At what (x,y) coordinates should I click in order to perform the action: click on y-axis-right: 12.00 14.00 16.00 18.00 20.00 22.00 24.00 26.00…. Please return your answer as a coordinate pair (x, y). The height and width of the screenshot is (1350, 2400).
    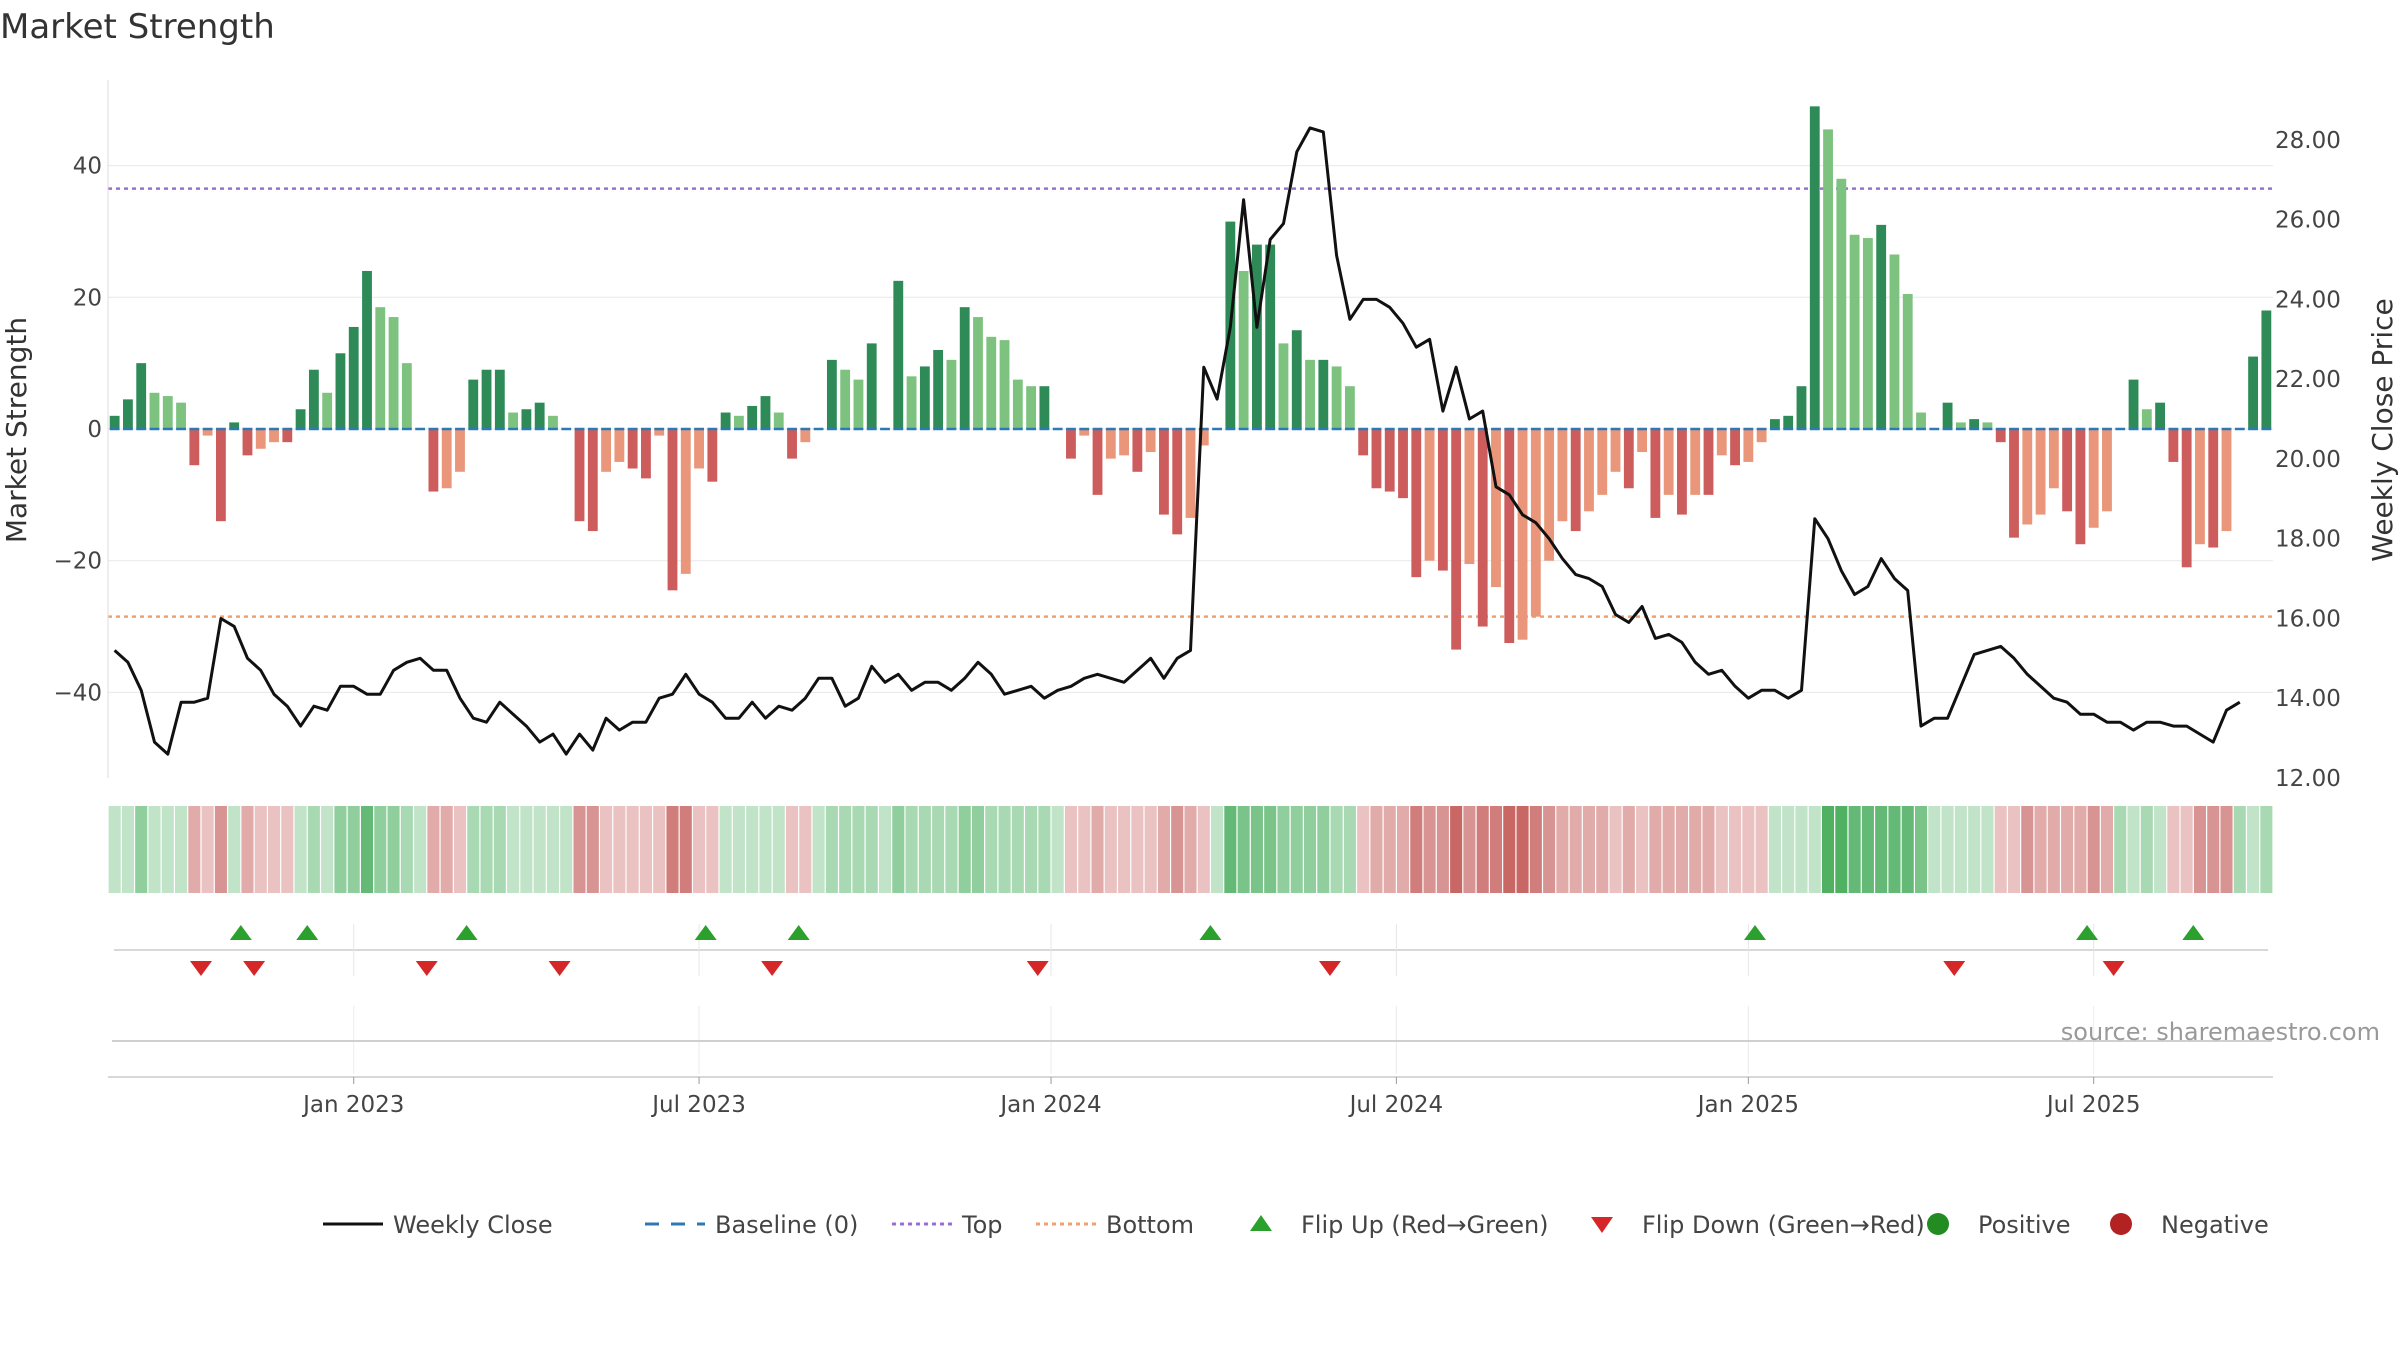
    Looking at the image, I should click on (2308, 460).